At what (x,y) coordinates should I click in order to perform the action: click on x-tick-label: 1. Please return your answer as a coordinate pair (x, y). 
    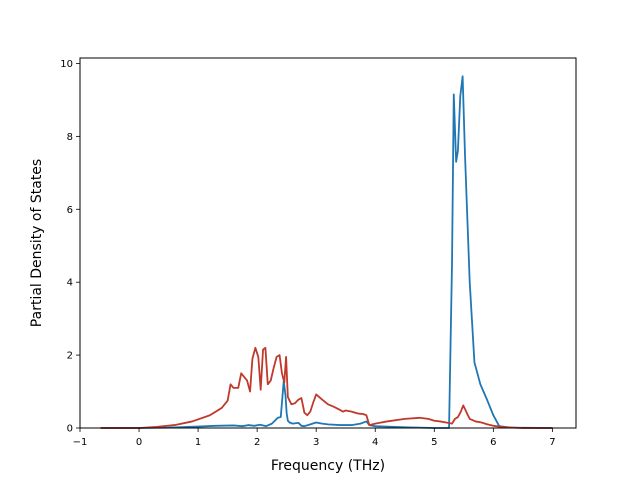
    Looking at the image, I should click on (198, 442).